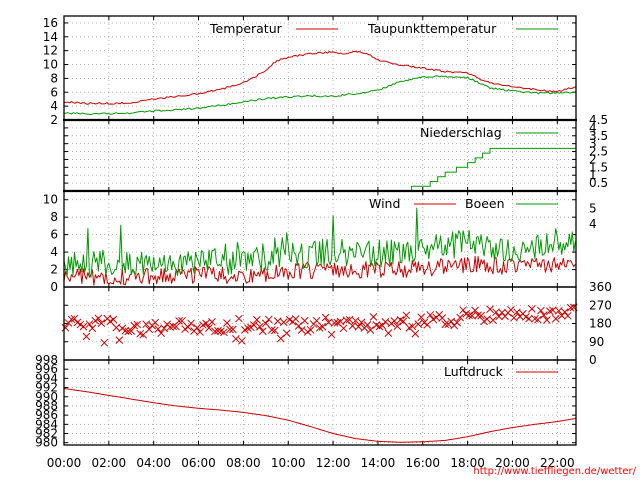 This screenshot has width=640, height=480. Describe the element at coordinates (198, 463) in the screenshot. I see `x-tick-label: 06:00` at that location.